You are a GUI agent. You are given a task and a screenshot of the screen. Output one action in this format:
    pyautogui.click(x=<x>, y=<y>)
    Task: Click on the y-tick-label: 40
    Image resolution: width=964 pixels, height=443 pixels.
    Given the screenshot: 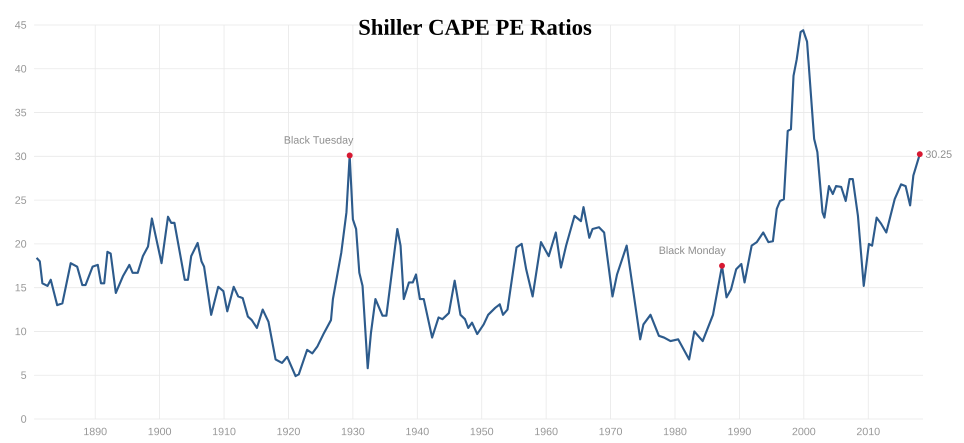 What is the action you would take?
    pyautogui.click(x=20, y=69)
    